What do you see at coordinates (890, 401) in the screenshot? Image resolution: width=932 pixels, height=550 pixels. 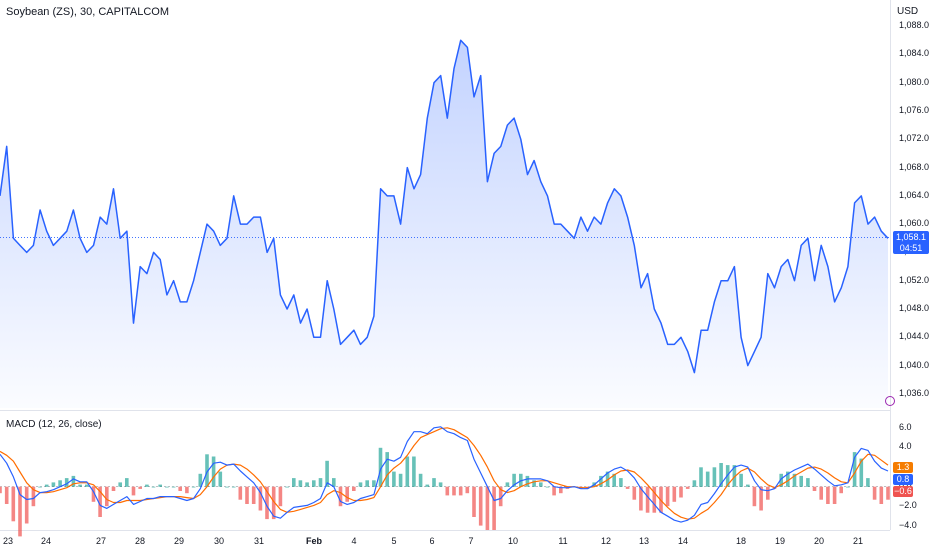 I see `clock-icon` at bounding box center [890, 401].